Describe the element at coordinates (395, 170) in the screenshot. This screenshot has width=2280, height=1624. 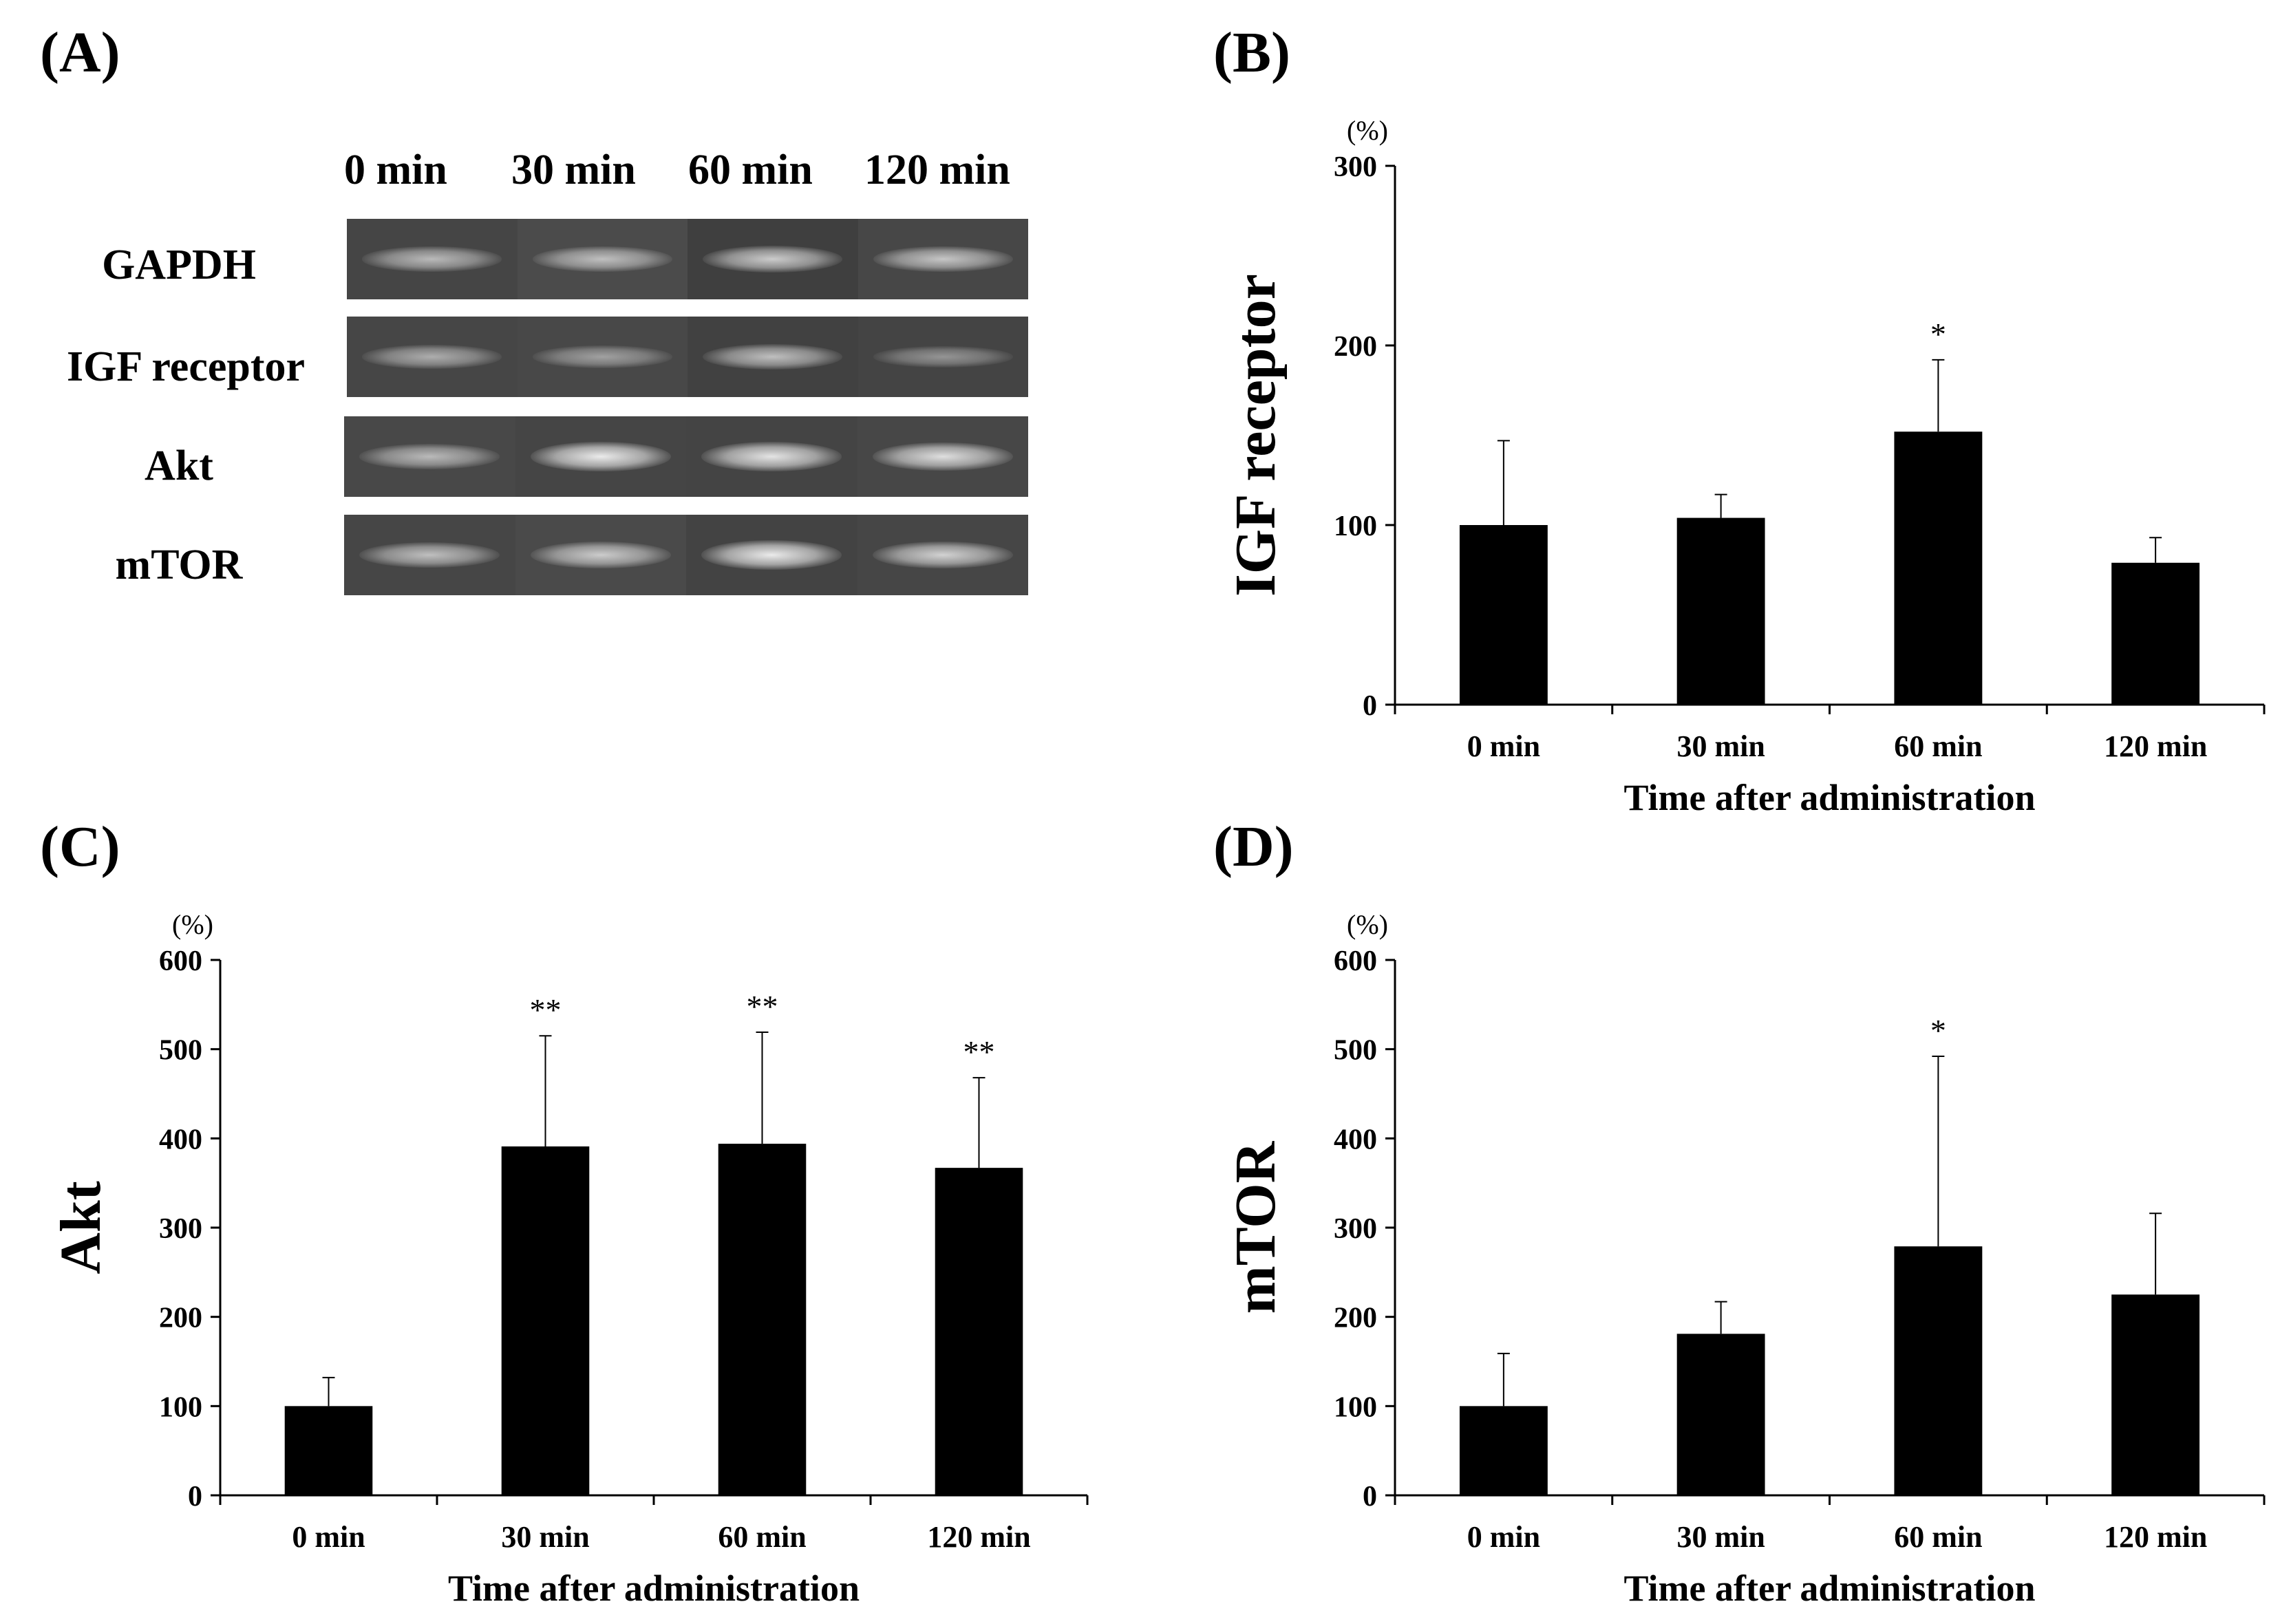
I see `gel-lane-label: 0 min` at that location.